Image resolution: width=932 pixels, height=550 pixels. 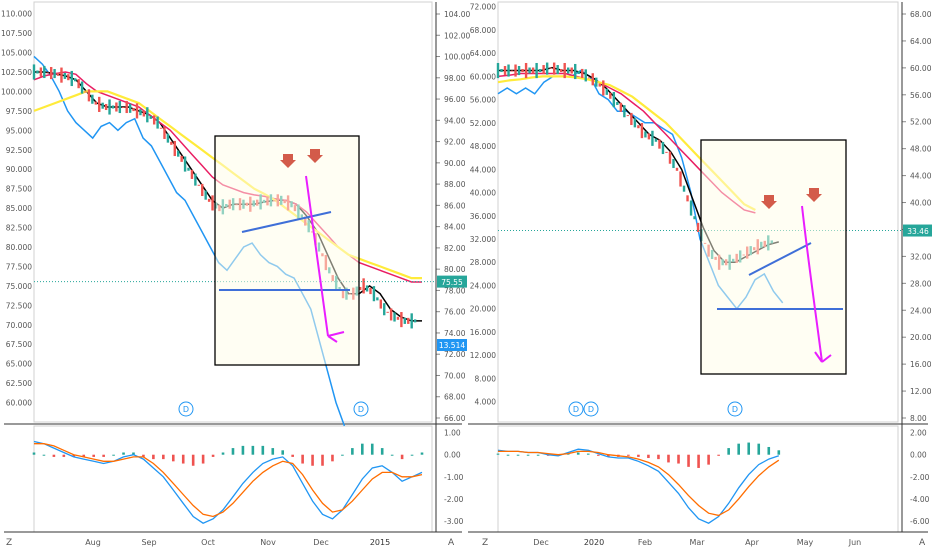 What do you see at coordinates (9, 543) in the screenshot?
I see `left-corner-label: Z` at bounding box center [9, 543].